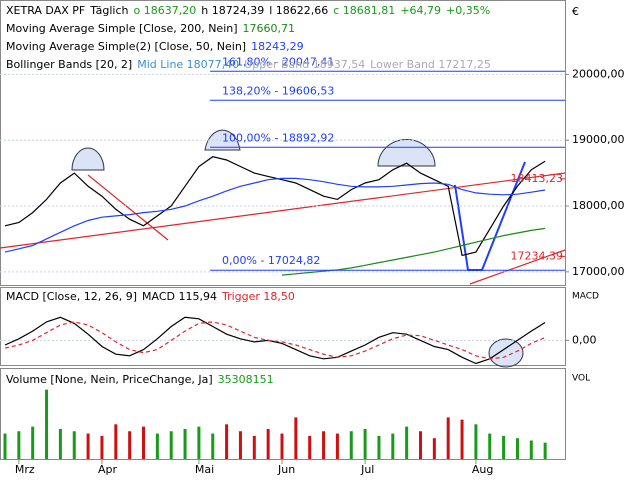 The width and height of the screenshot is (640, 480). I want to click on macd-panel, so click(283, 326).